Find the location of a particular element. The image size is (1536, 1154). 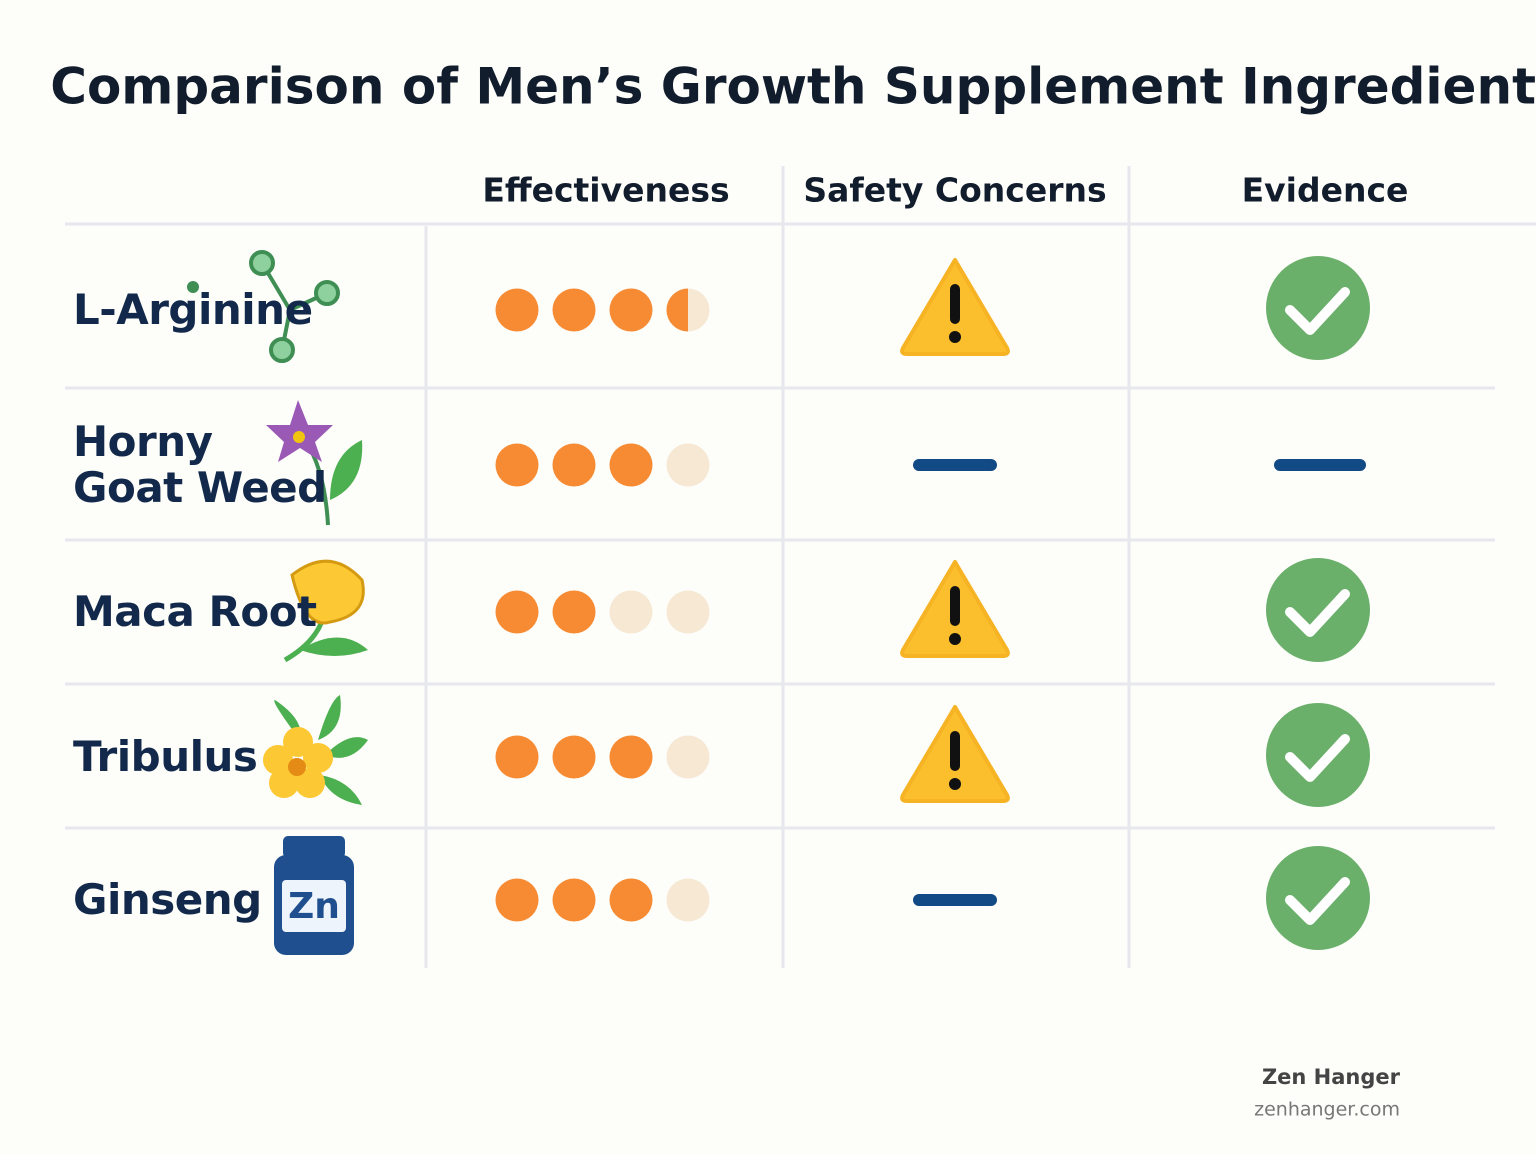

flower-icon is located at coordinates (314, 463).